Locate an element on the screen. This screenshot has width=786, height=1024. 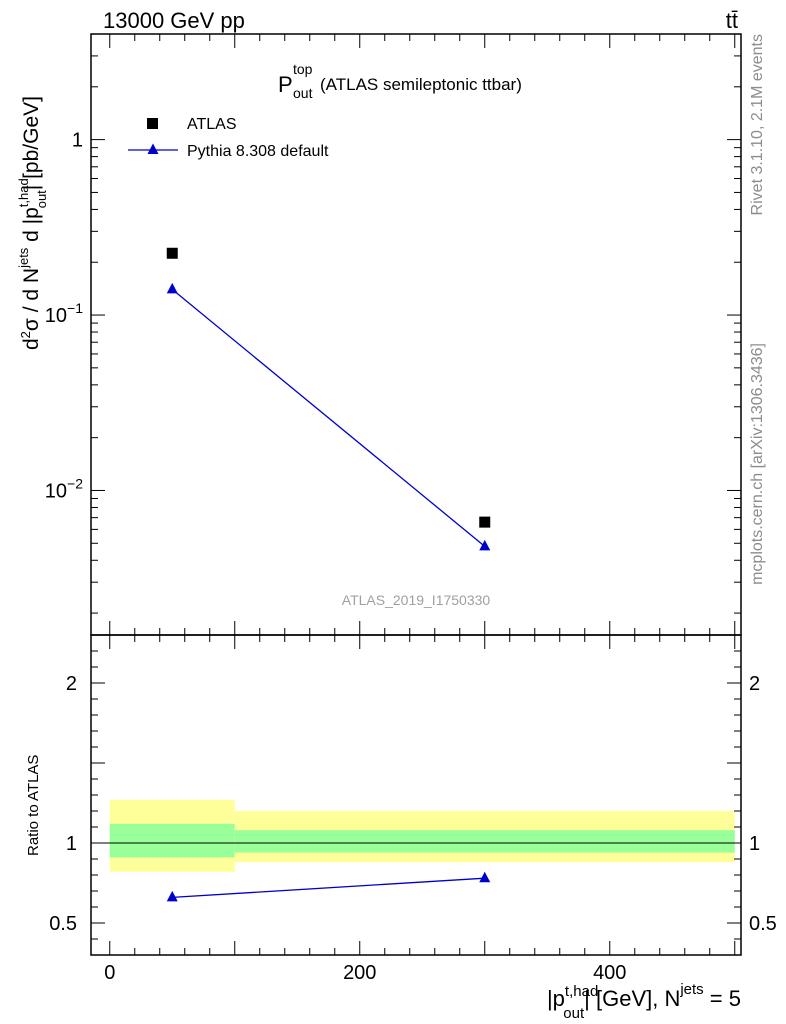
analysis-watermark: ATLAS_2019_I1750330 is located at coordinates (416, 600).